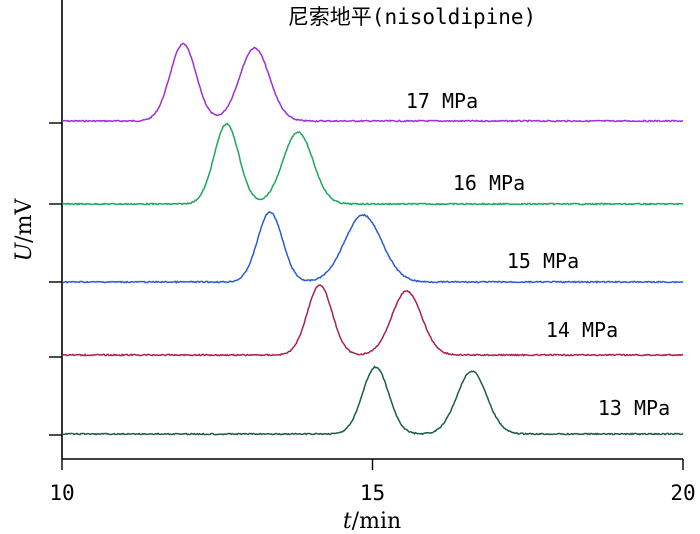 The width and height of the screenshot is (700, 534). Describe the element at coordinates (442, 101) in the screenshot. I see `series-label-17-mpa: 17 MPa` at that location.